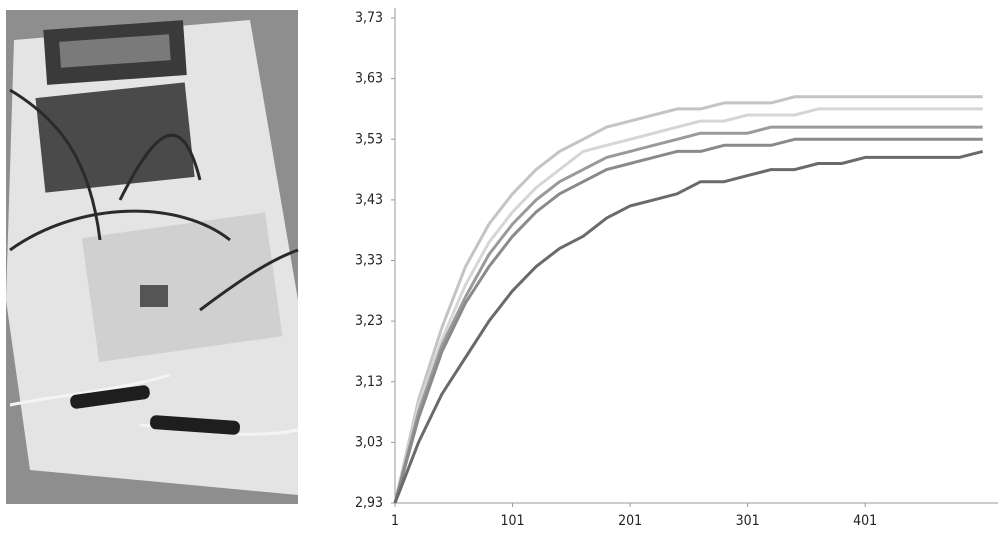 The image size is (998, 535). What do you see at coordinates (369, 139) in the screenshot?
I see `y-tick-label: 3,53` at bounding box center [369, 139].